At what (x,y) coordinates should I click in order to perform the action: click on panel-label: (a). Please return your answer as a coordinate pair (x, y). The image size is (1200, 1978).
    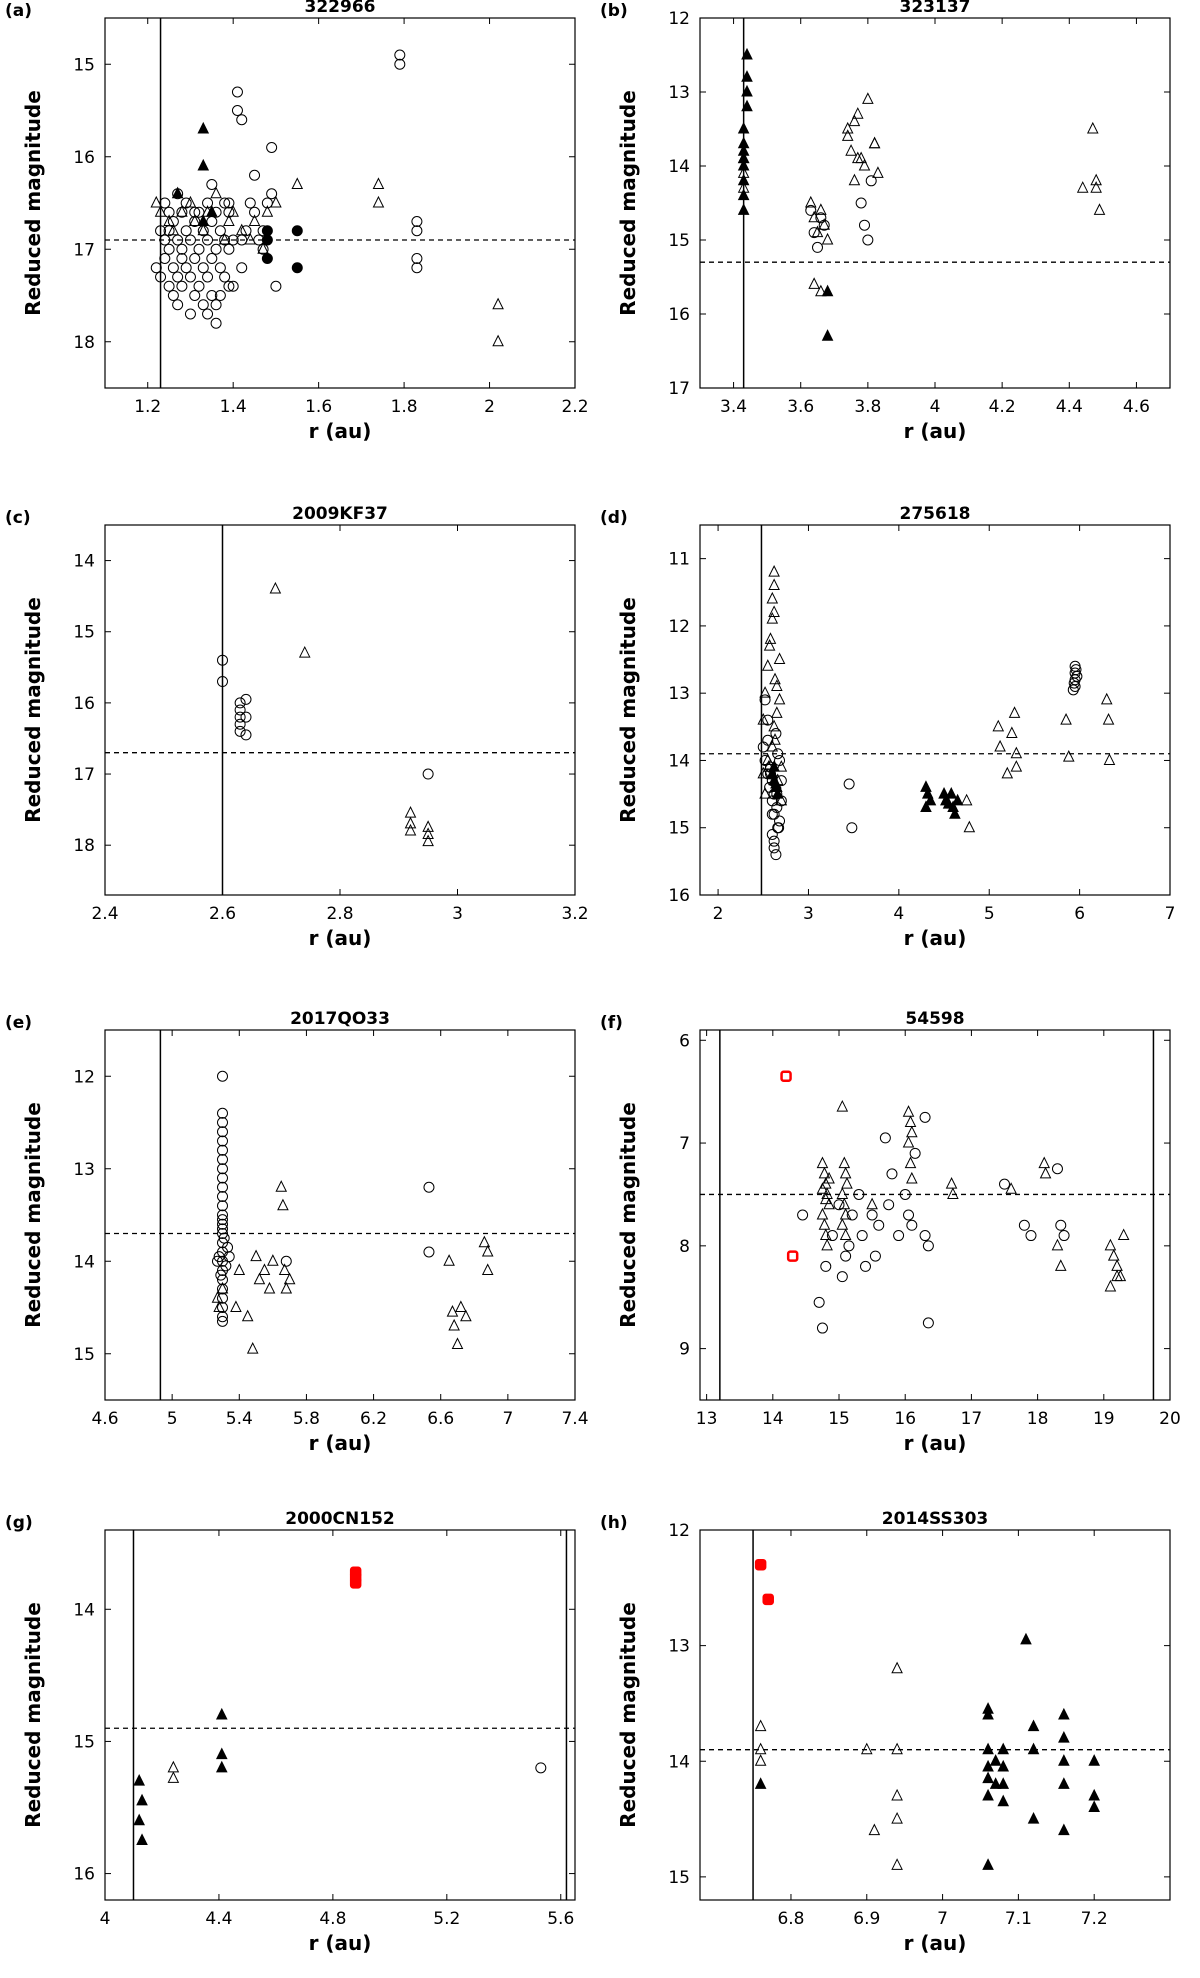
    Looking at the image, I should click on (18, 11).